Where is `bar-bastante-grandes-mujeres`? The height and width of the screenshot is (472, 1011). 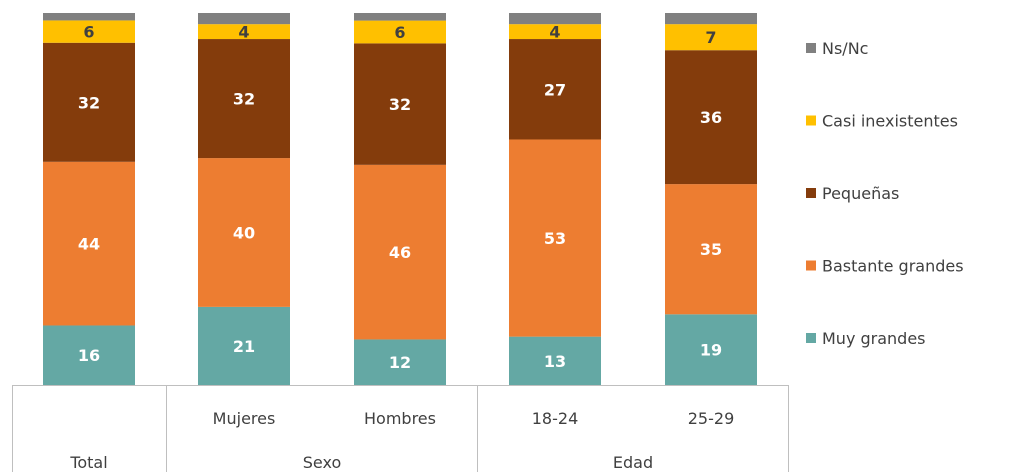
bar-bastante-grandes-mujeres is located at coordinates (244, 232).